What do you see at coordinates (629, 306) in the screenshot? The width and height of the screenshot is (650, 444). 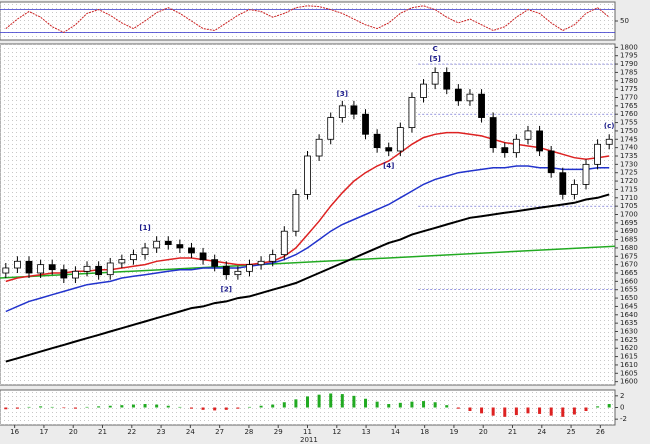 I see `y-tick-label: 1645` at bounding box center [629, 306].